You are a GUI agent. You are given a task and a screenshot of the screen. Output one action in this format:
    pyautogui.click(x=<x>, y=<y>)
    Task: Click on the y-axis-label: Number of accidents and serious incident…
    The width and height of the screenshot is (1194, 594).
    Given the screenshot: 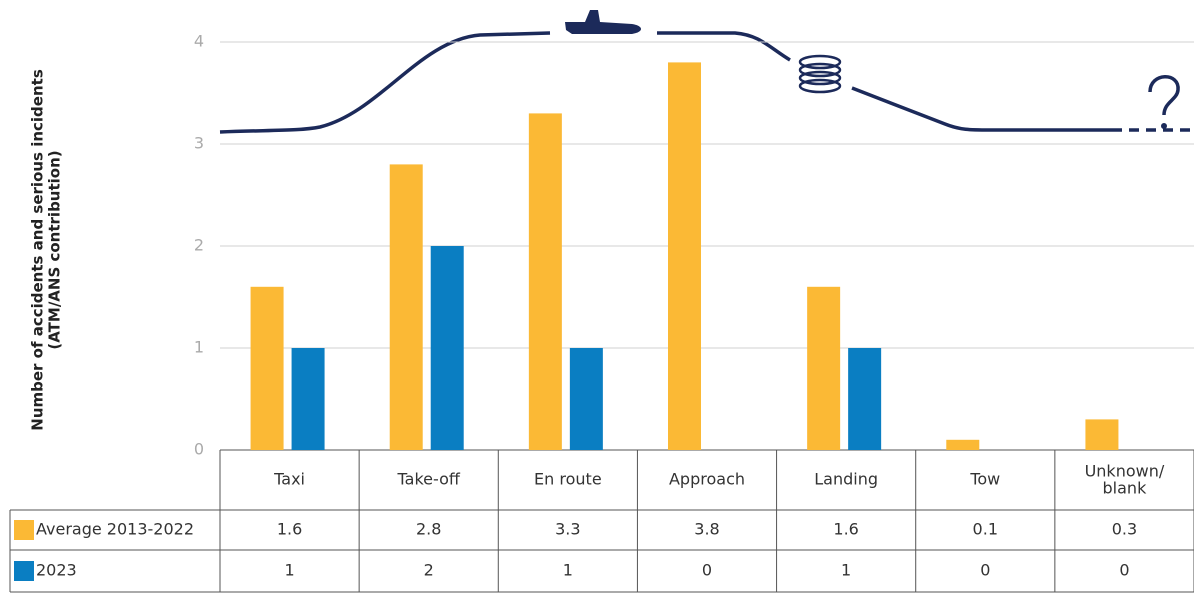 What is the action you would take?
    pyautogui.click(x=46, y=250)
    